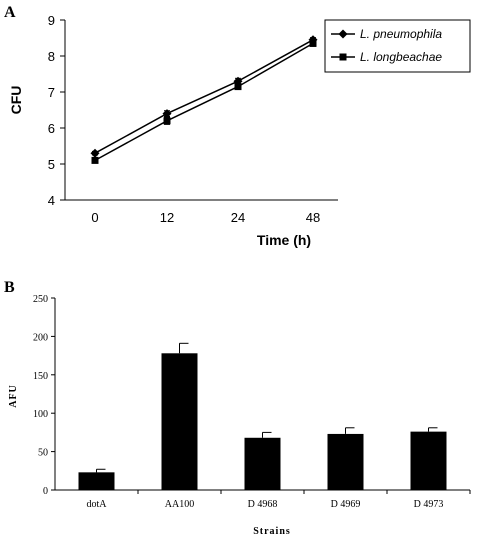 The height and width of the screenshot is (538, 482). I want to click on panel-a-y-axis-title: CFU, so click(16, 100).